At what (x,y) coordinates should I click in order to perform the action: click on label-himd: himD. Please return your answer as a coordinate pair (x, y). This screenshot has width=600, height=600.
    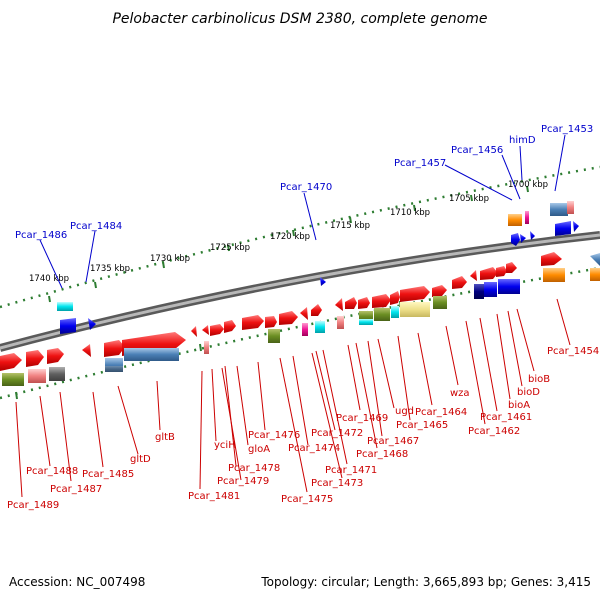
    Looking at the image, I should click on (522, 140).